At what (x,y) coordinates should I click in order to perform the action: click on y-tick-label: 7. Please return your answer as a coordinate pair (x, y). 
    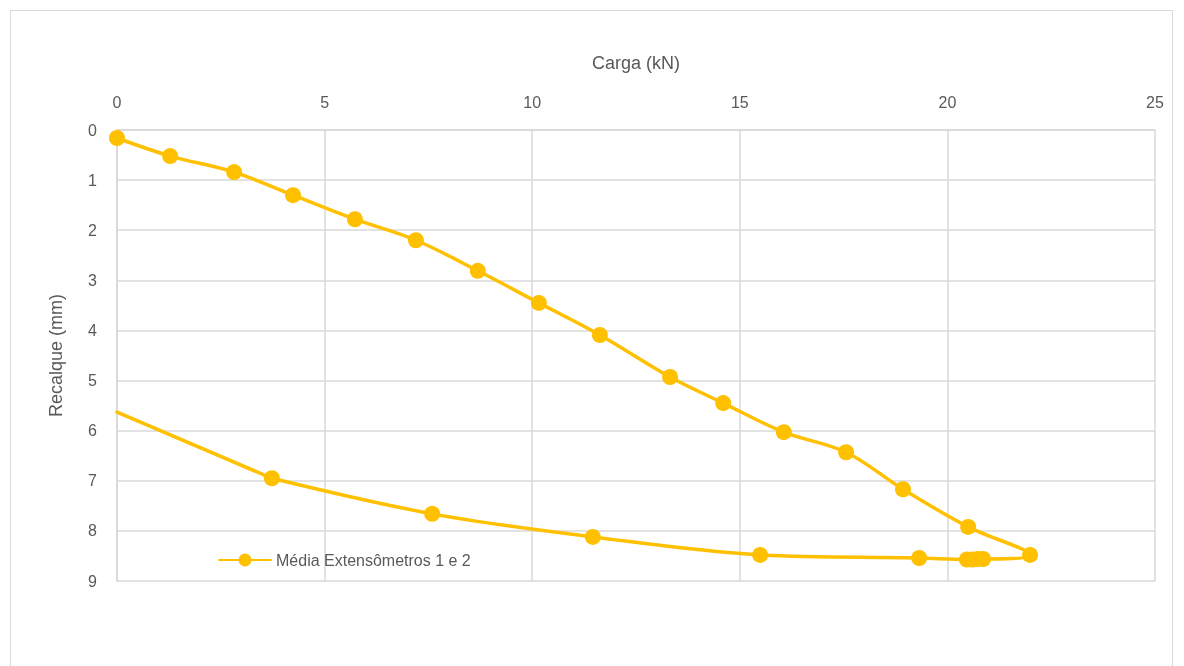
    Looking at the image, I should click on (93, 481).